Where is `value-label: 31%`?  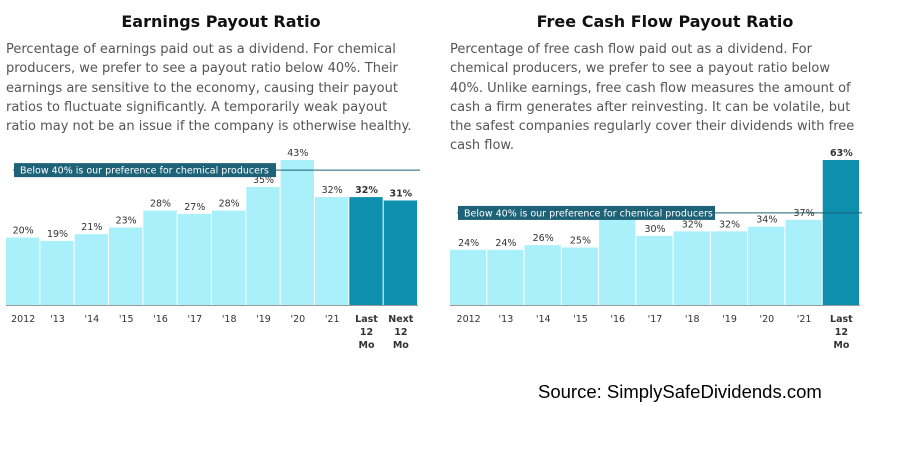 value-label: 31% is located at coordinates (400, 193).